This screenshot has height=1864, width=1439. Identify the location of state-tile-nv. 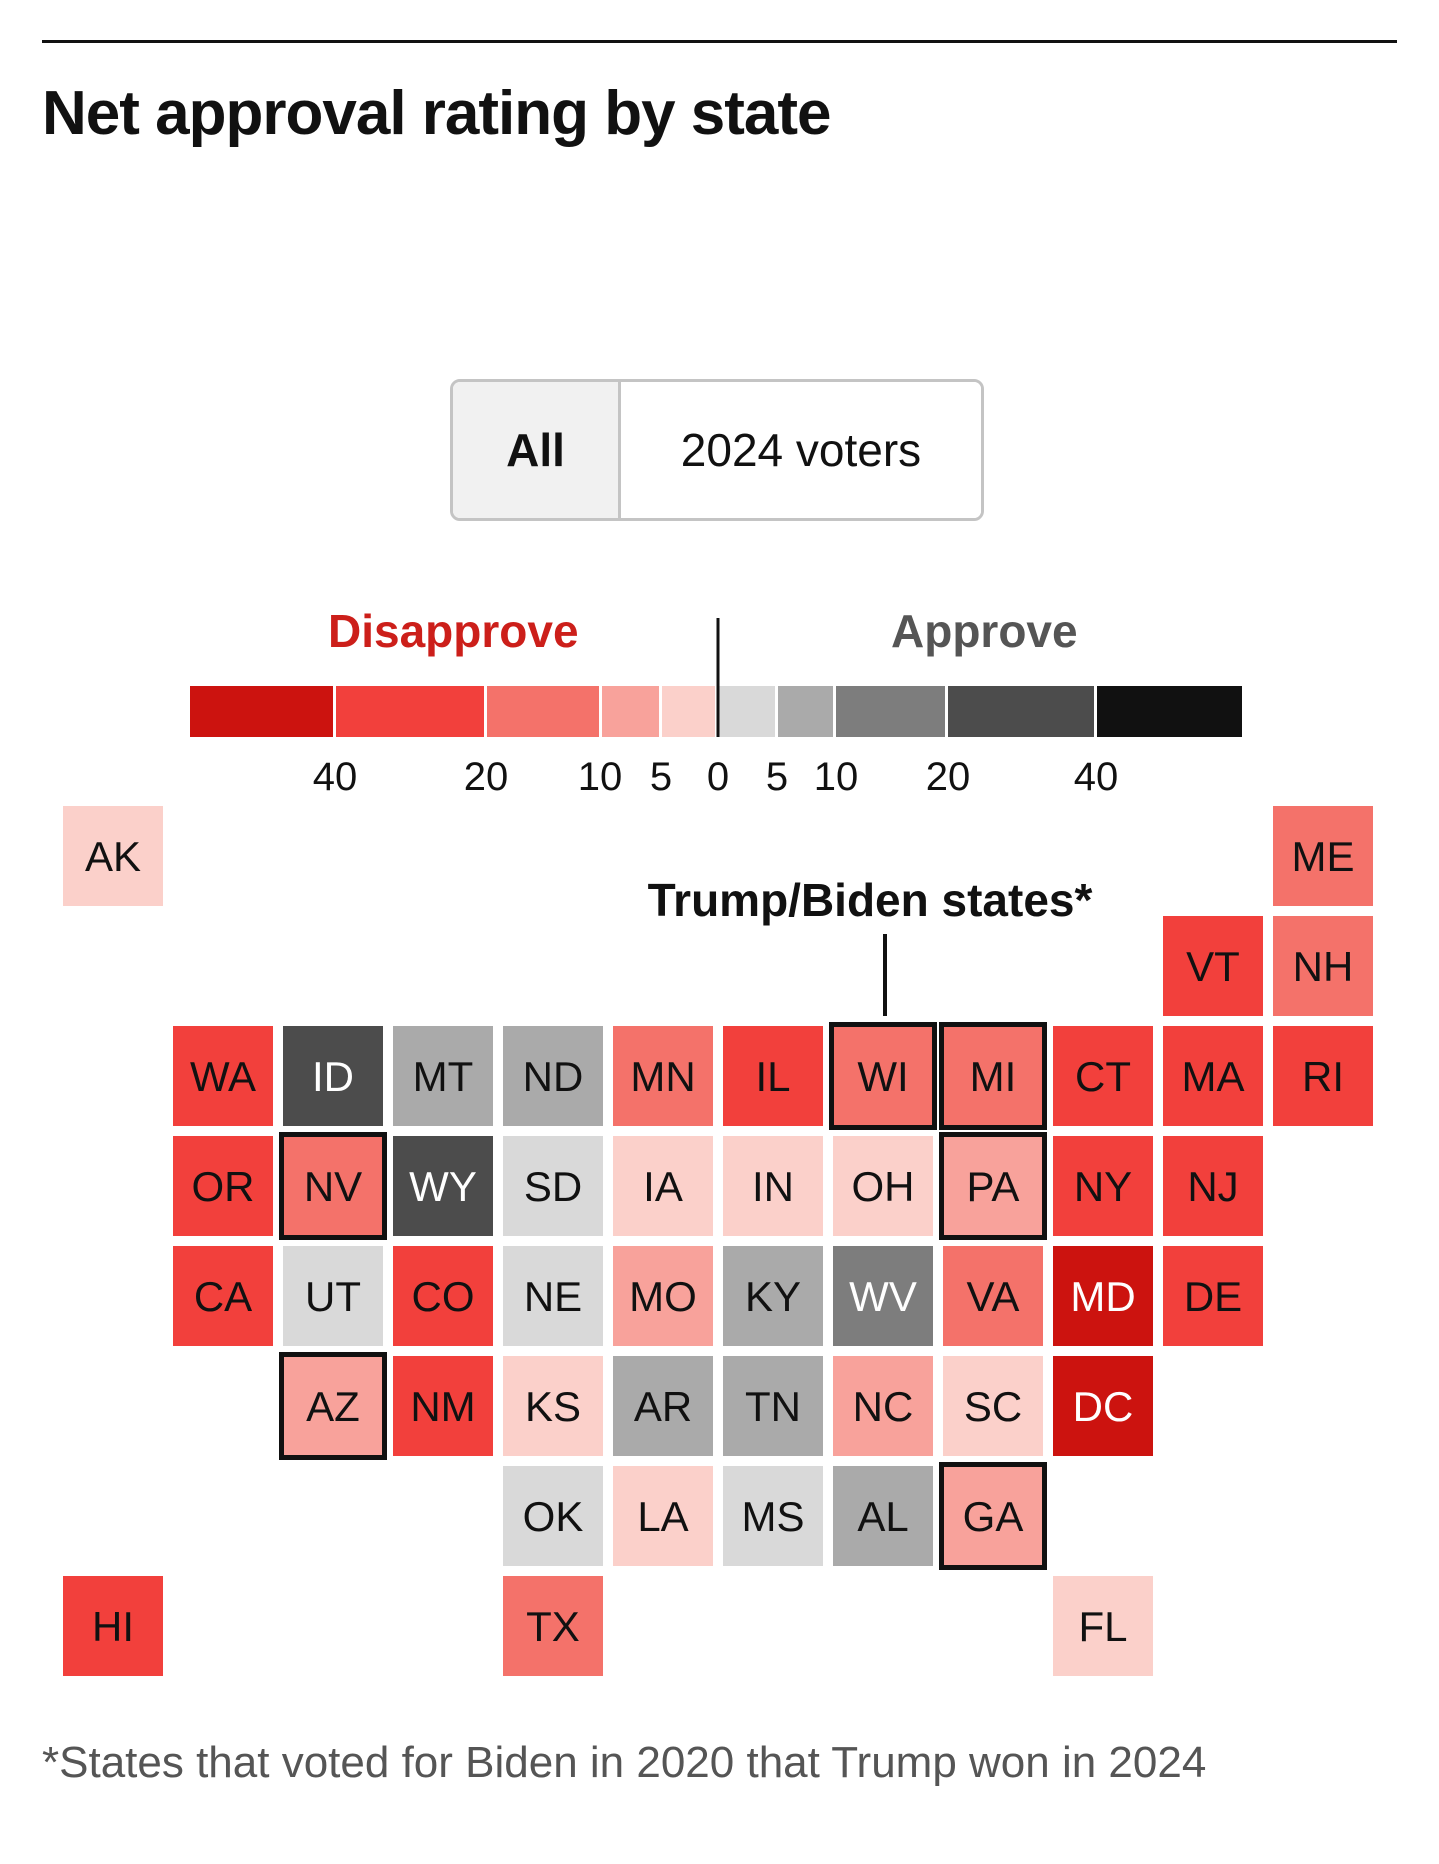
(333, 1186).